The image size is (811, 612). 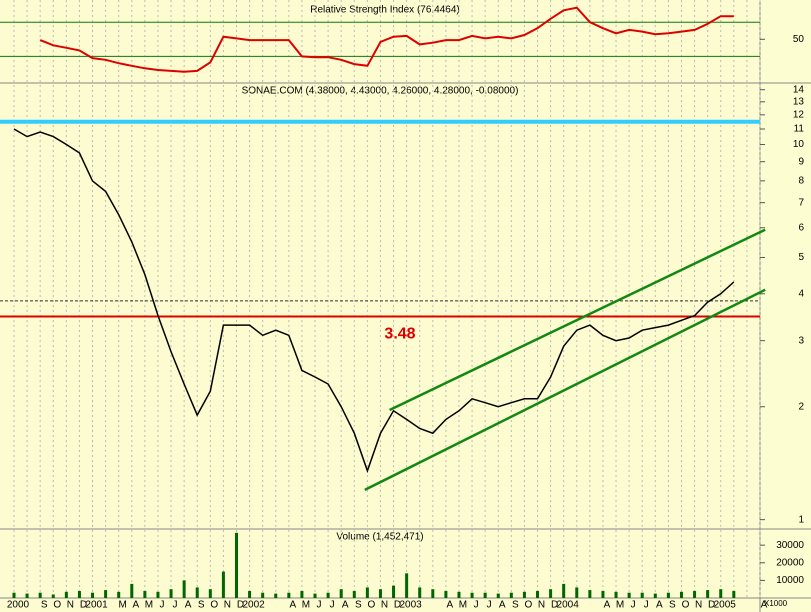 I want to click on y-tick-label: 8, so click(x=801, y=181).